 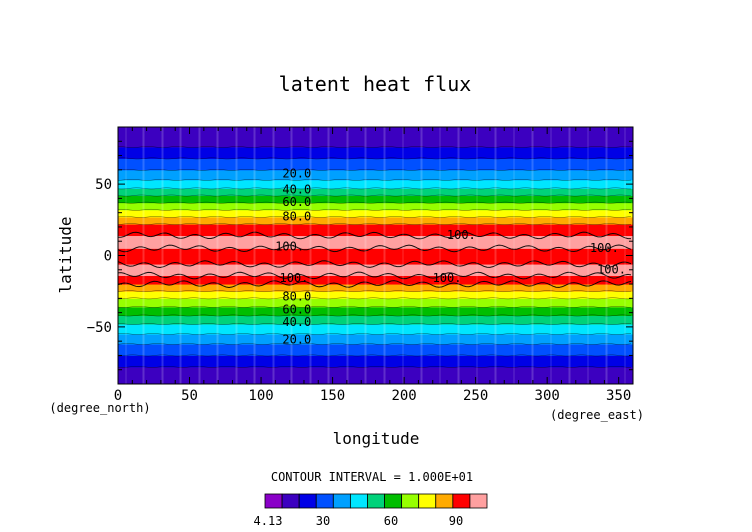 What do you see at coordinates (99, 408) in the screenshot?
I see `y-unit-label: (degree_north)` at bounding box center [99, 408].